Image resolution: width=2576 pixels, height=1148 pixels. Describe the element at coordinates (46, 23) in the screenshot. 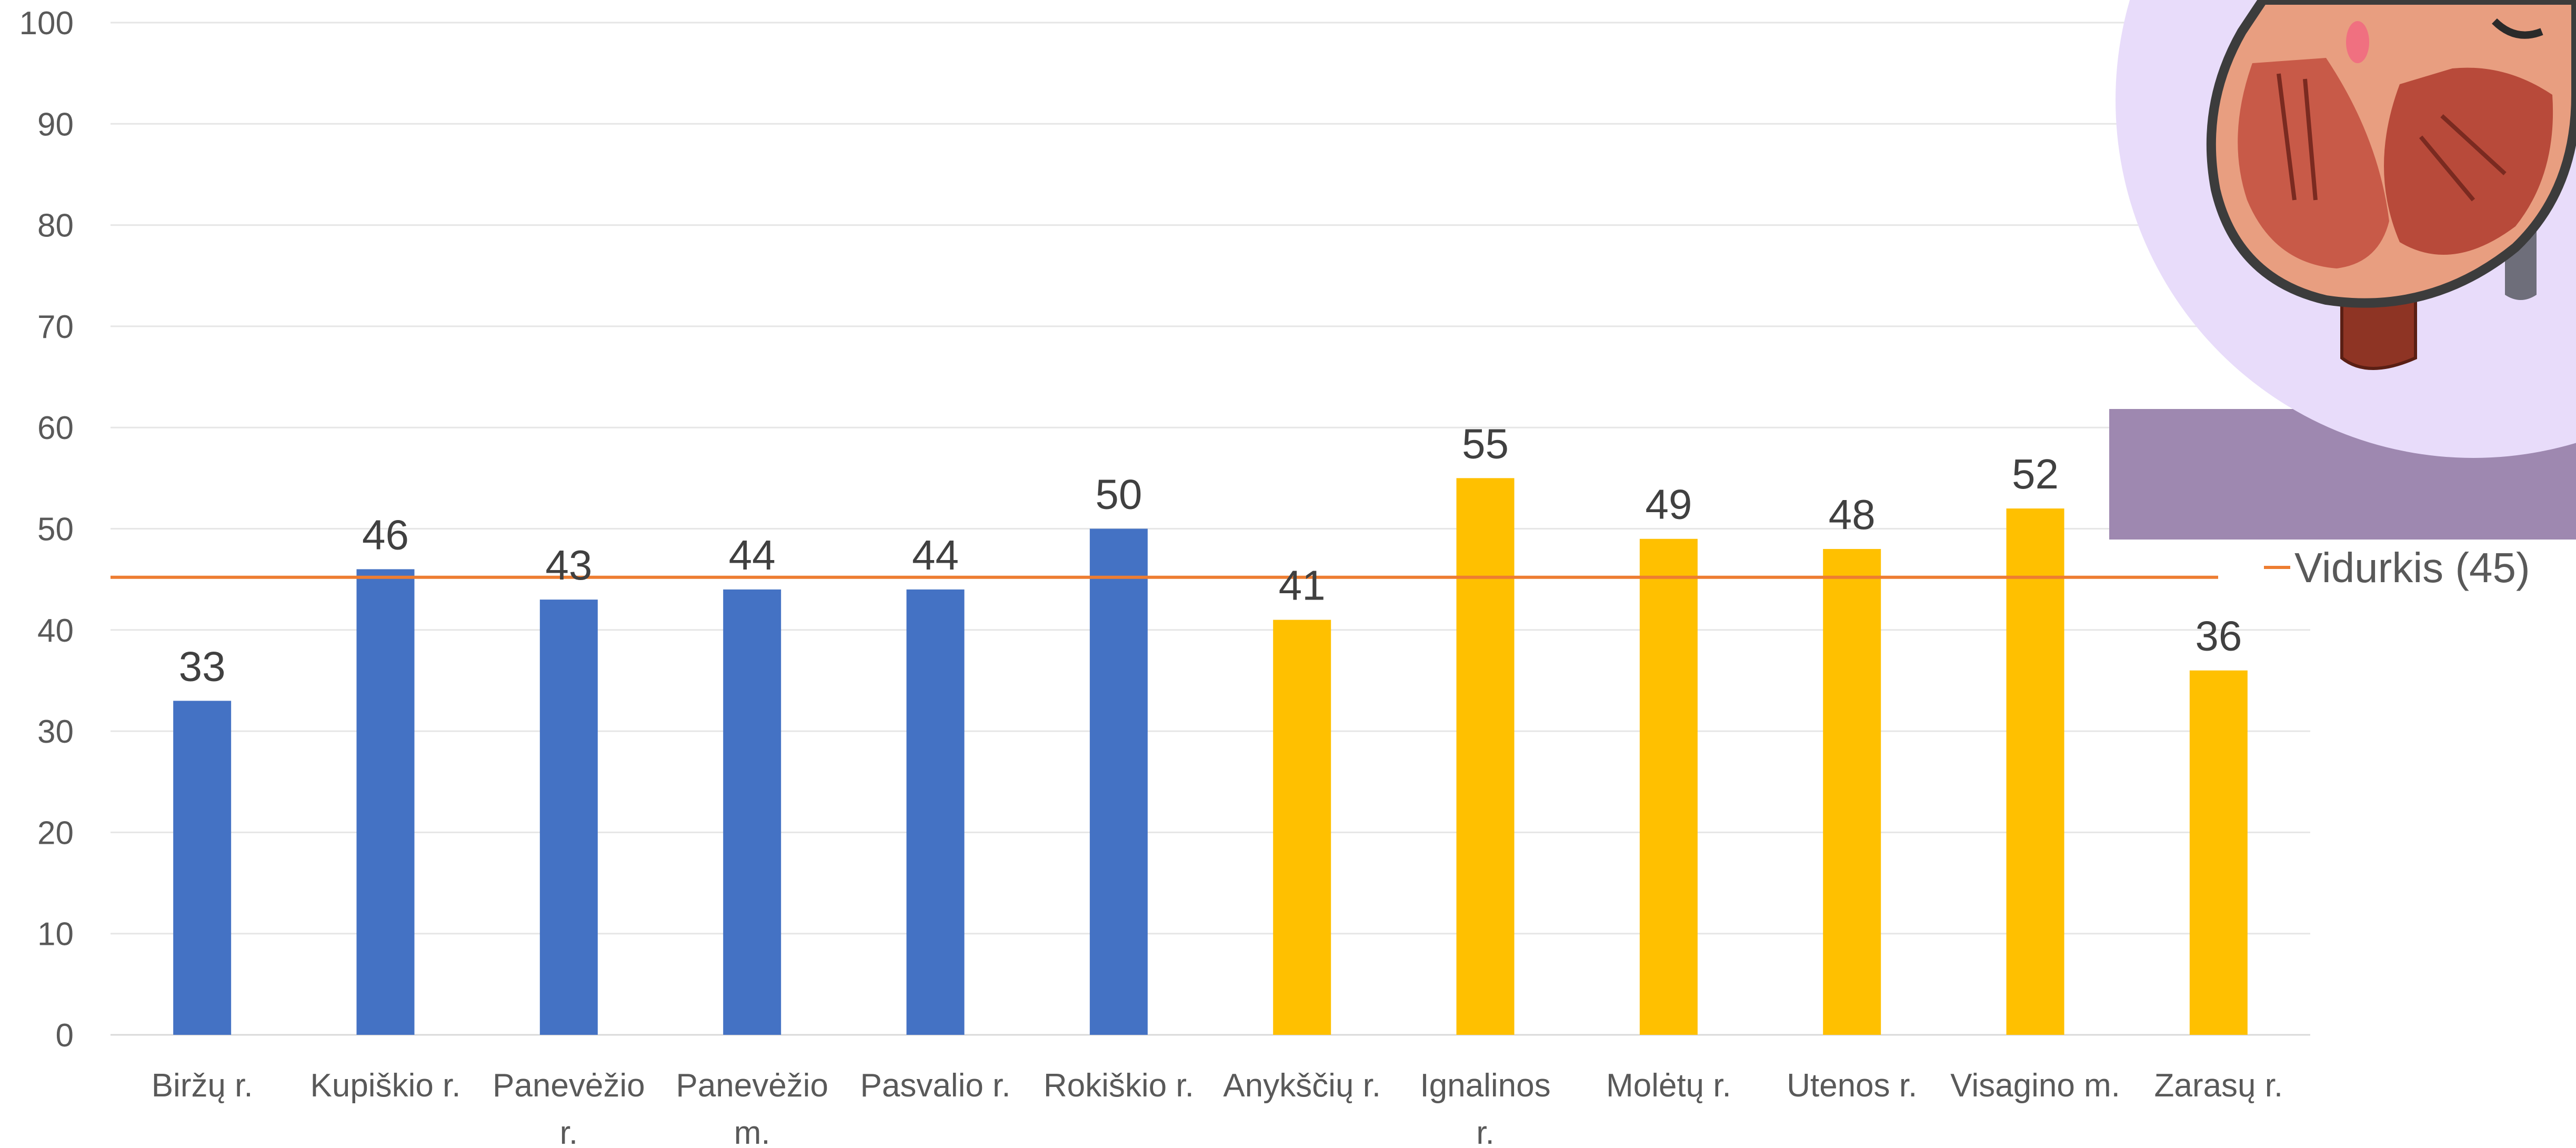

I see `y-tick-label: 100` at that location.